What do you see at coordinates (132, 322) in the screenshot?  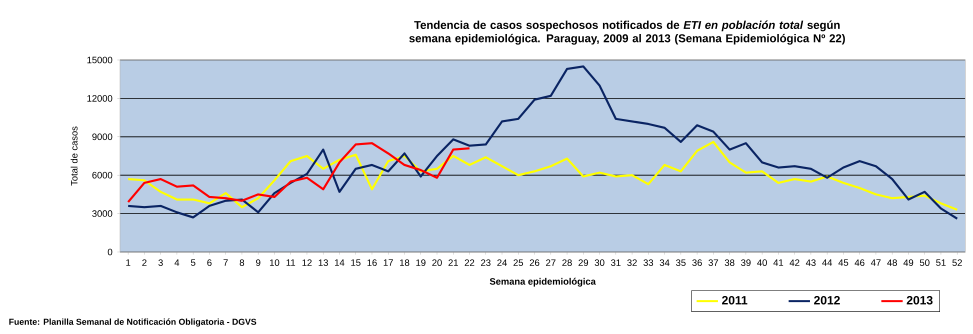 I see `source-note: Fuente: Planilla Semanal de Notificación Obligatoria - DGVS` at bounding box center [132, 322].